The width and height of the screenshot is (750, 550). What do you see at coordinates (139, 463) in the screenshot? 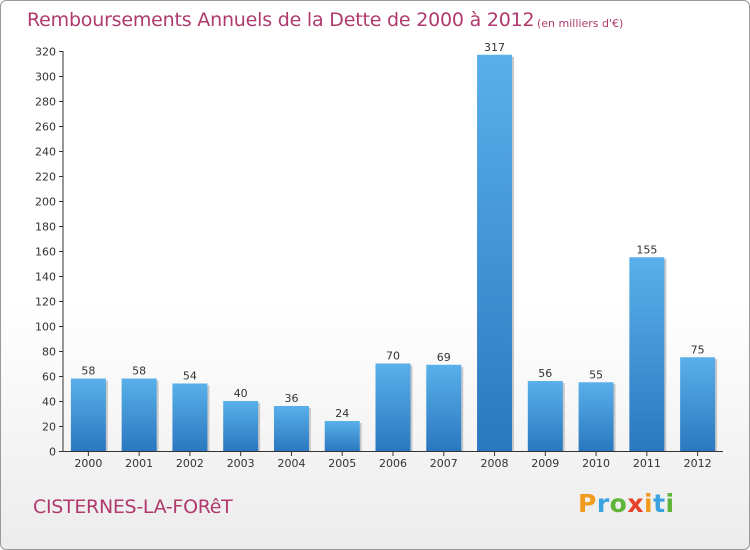
I see `x-tick-label: 2001` at bounding box center [139, 463].